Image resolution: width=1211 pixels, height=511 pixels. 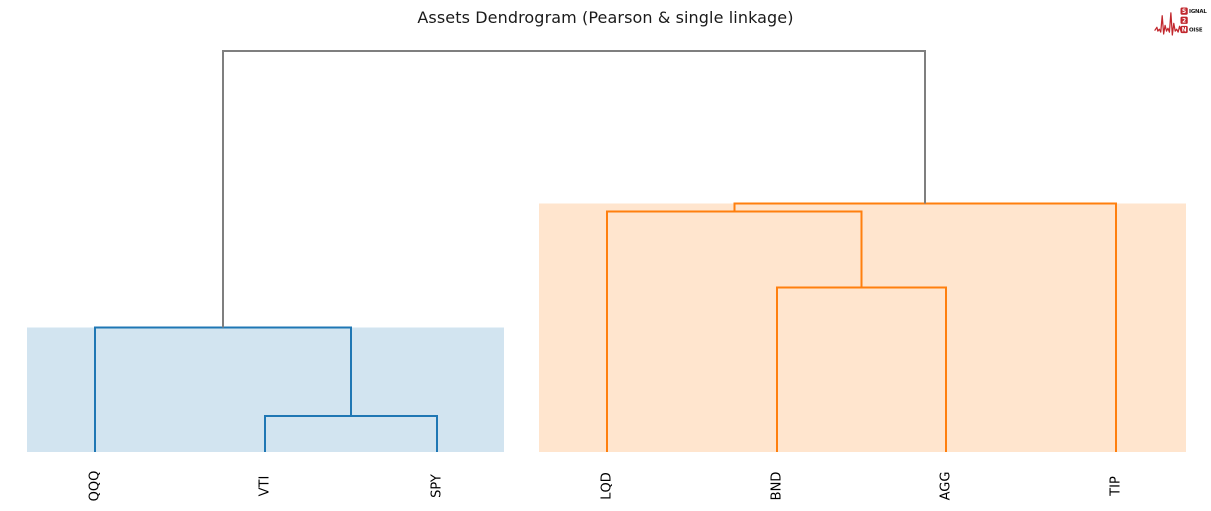 What do you see at coordinates (946, 486) in the screenshot?
I see `leaf-label-agg: AGG` at bounding box center [946, 486].